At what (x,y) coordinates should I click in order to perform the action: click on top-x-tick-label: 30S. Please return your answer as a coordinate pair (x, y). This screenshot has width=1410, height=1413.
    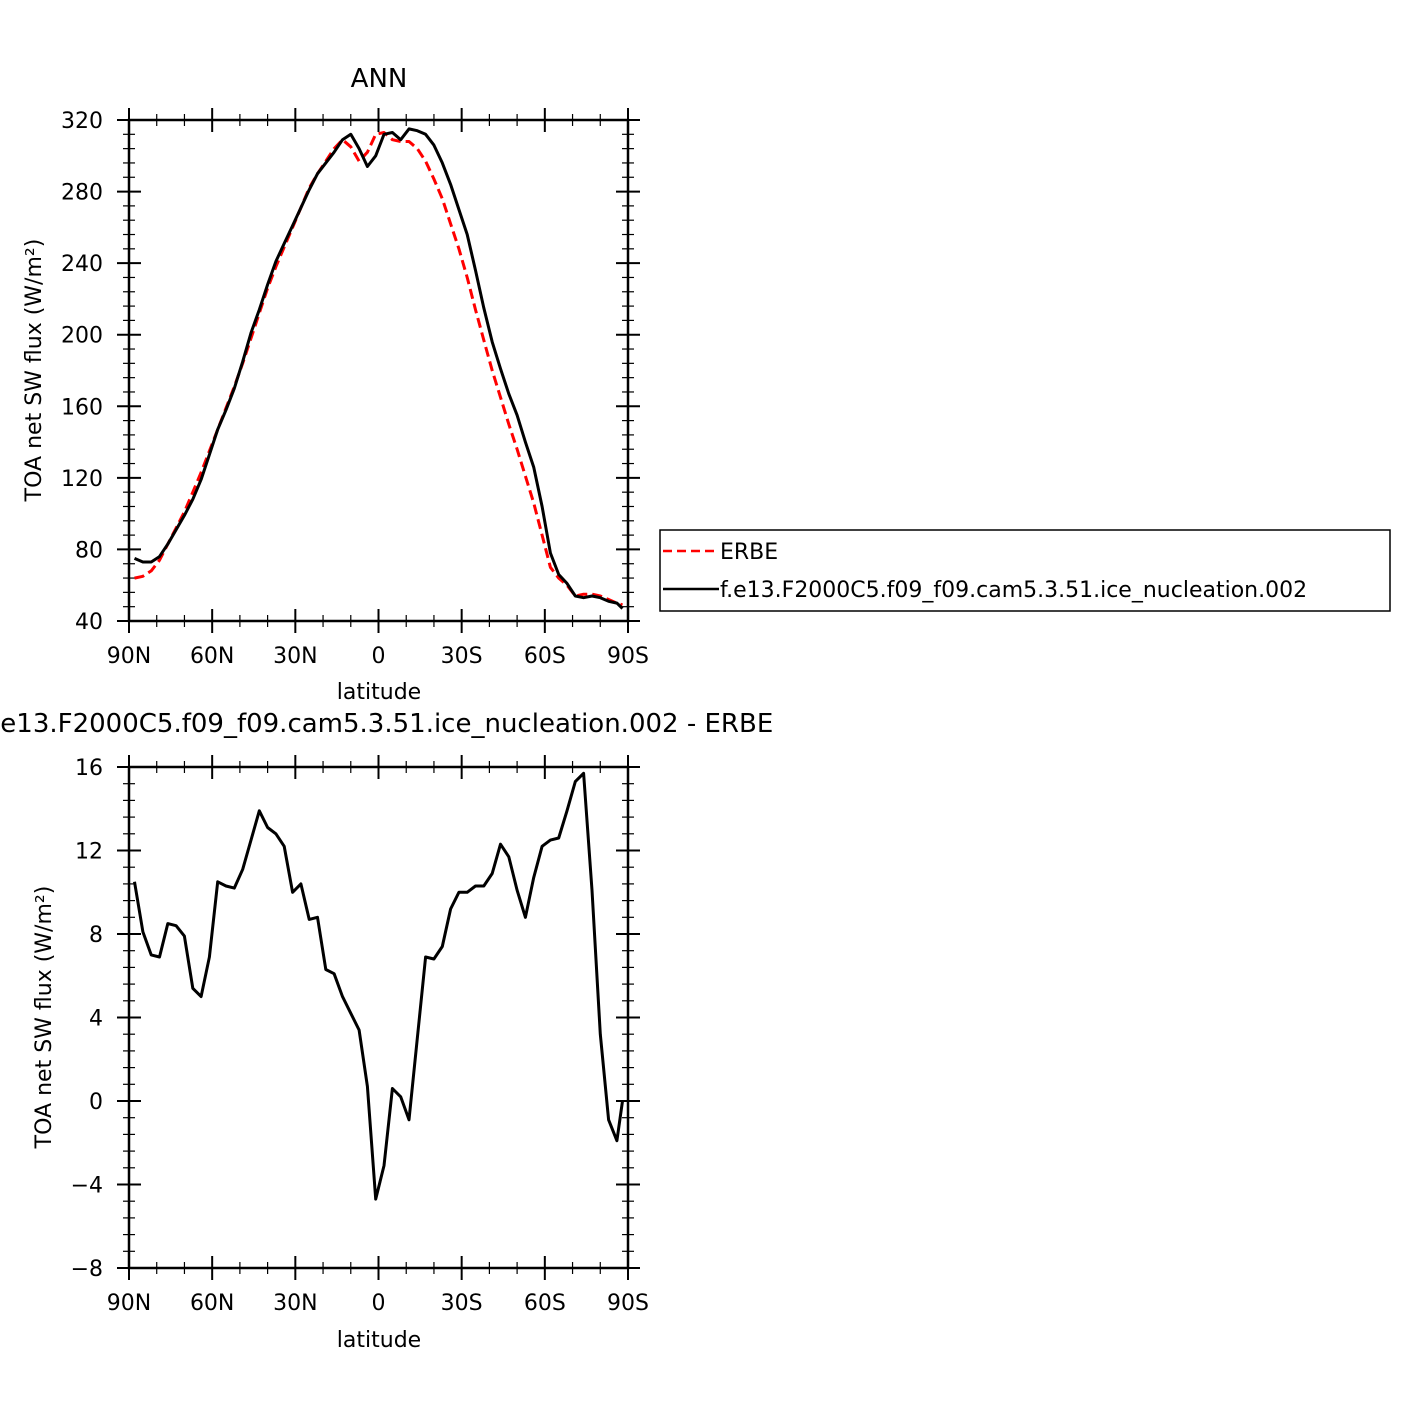
    Looking at the image, I should click on (462, 656).